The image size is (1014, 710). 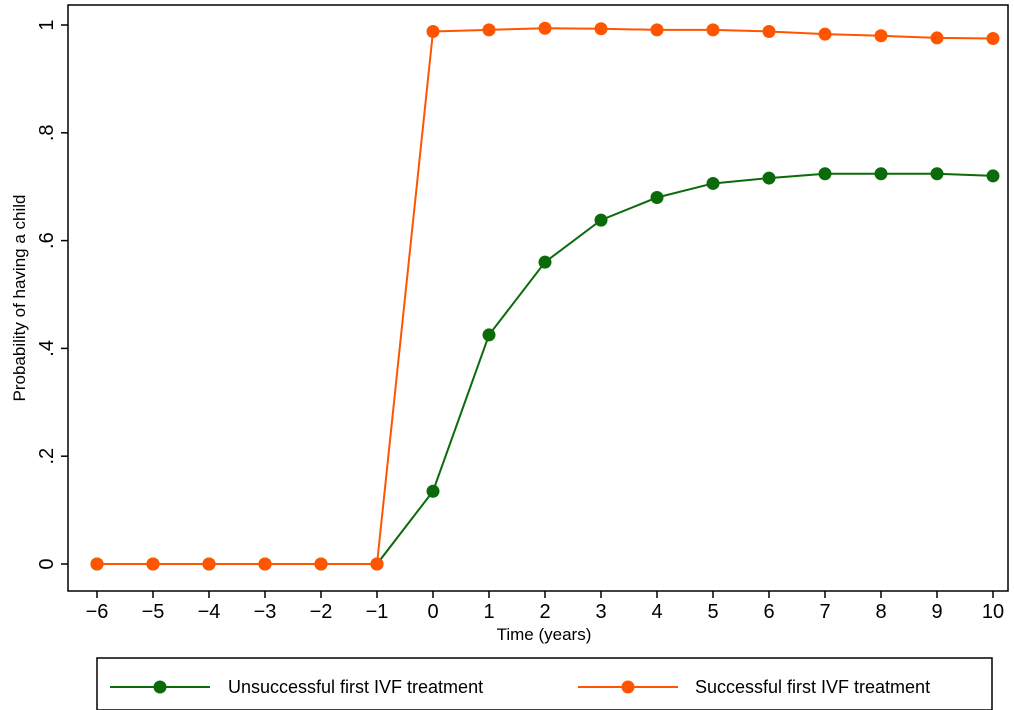 I want to click on x-tick-label: −5, so click(x=153, y=612).